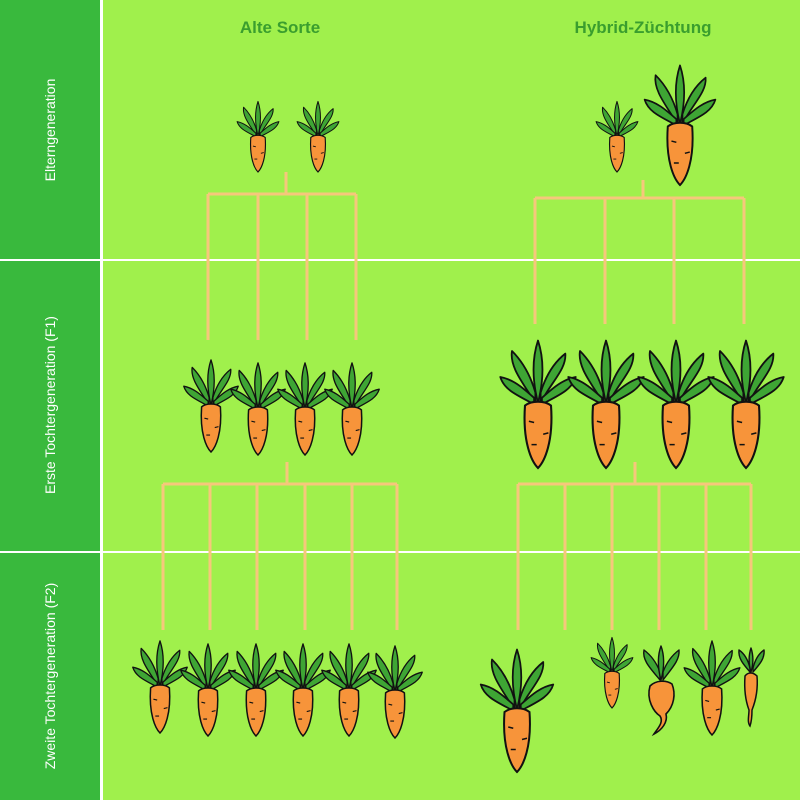 The width and height of the screenshot is (800, 800). Describe the element at coordinates (643, 27) in the screenshot. I see `column-title-hybrid: Hybrid-Züchtung` at that location.